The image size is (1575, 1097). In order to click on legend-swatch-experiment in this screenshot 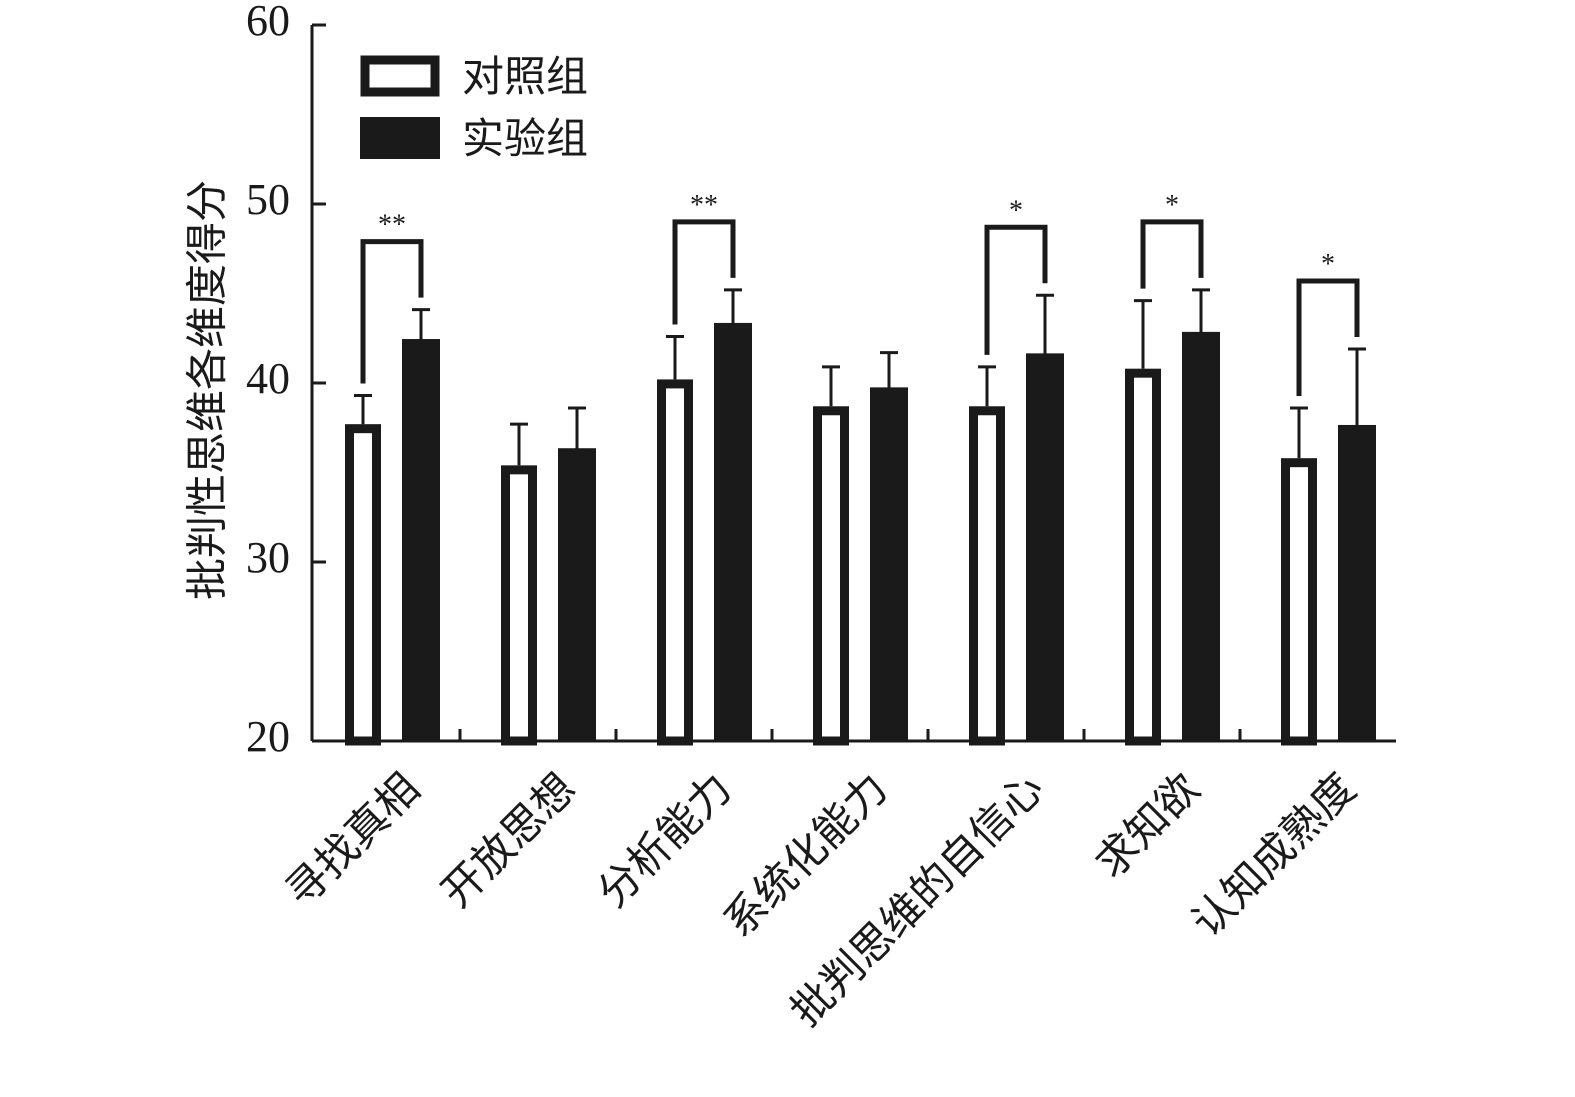, I will do `click(400, 138)`.